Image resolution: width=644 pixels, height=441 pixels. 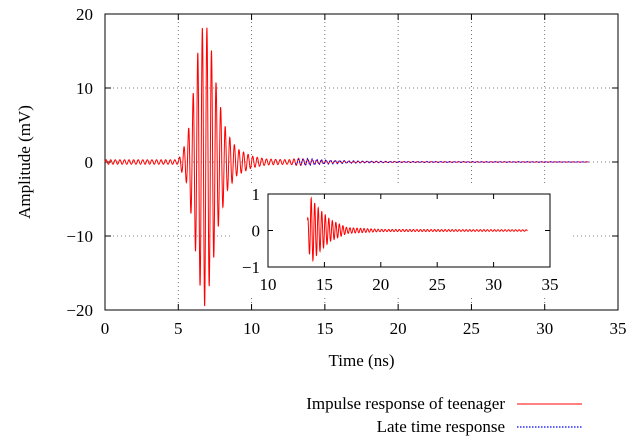 What do you see at coordinates (405, 403) in the screenshot?
I see `legend-label-impulse: Impulse response of teenager` at bounding box center [405, 403].